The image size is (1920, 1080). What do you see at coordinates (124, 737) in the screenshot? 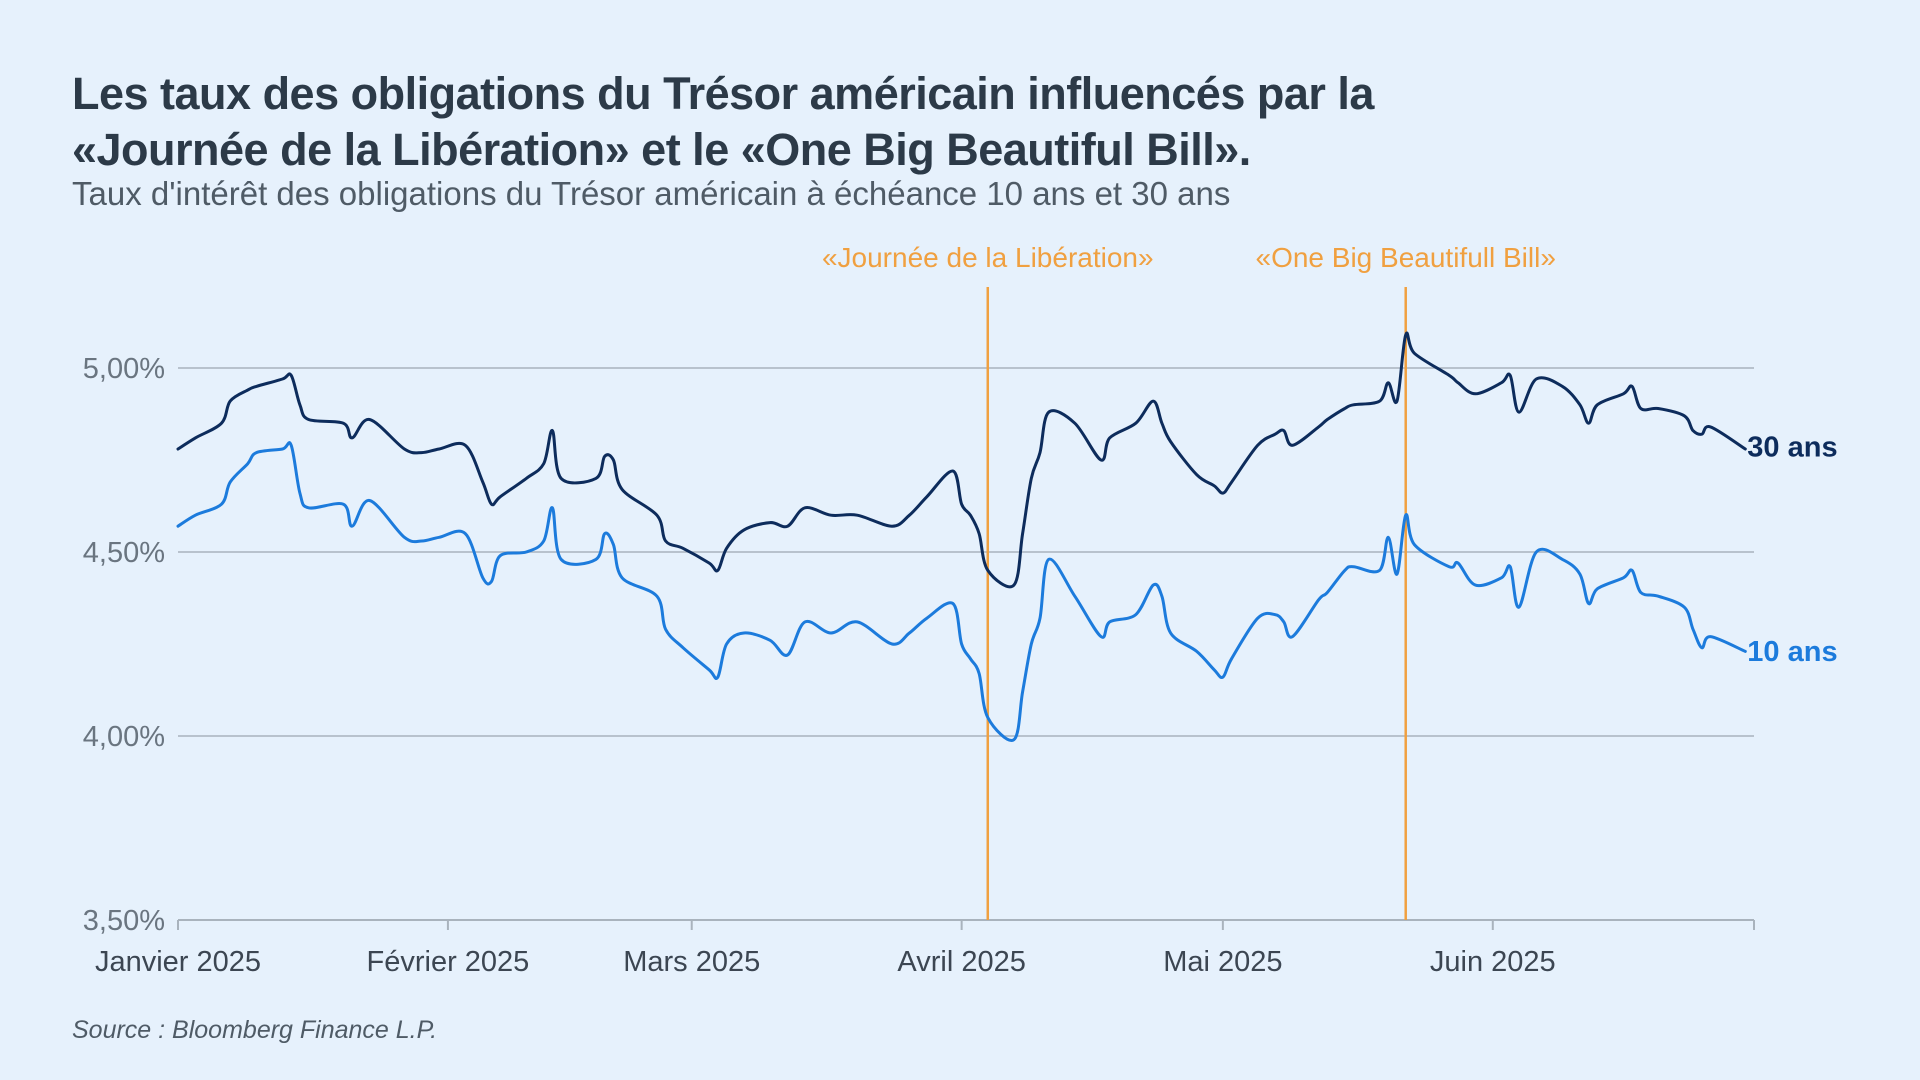
I see `y-tick-label: 4,00%` at bounding box center [124, 737].